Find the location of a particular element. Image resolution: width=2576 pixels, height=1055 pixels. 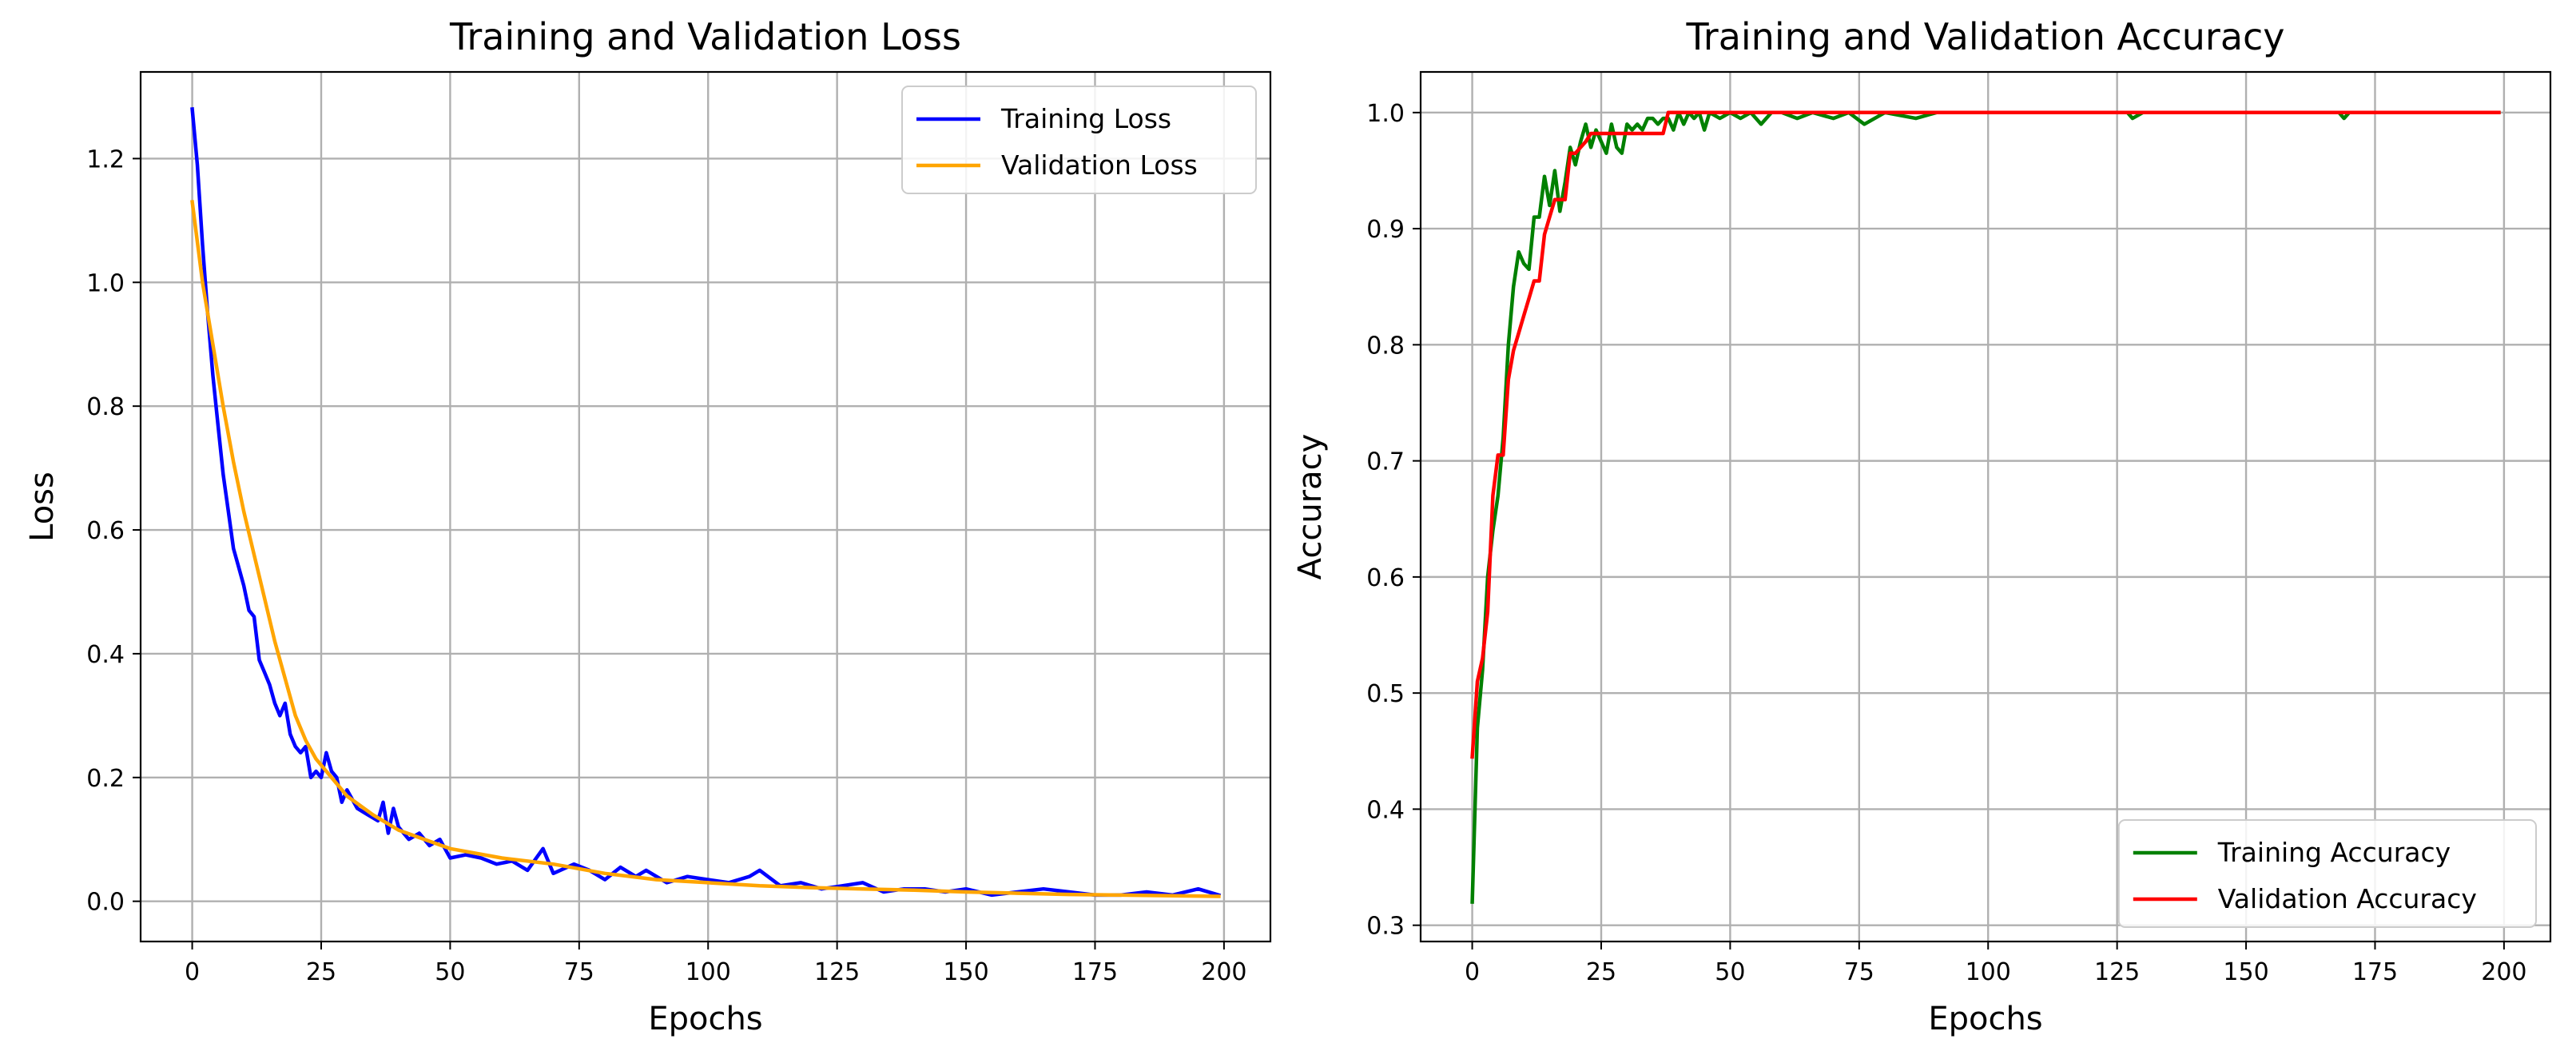

chart-title: Training and Validation Loss is located at coordinates (705, 36).